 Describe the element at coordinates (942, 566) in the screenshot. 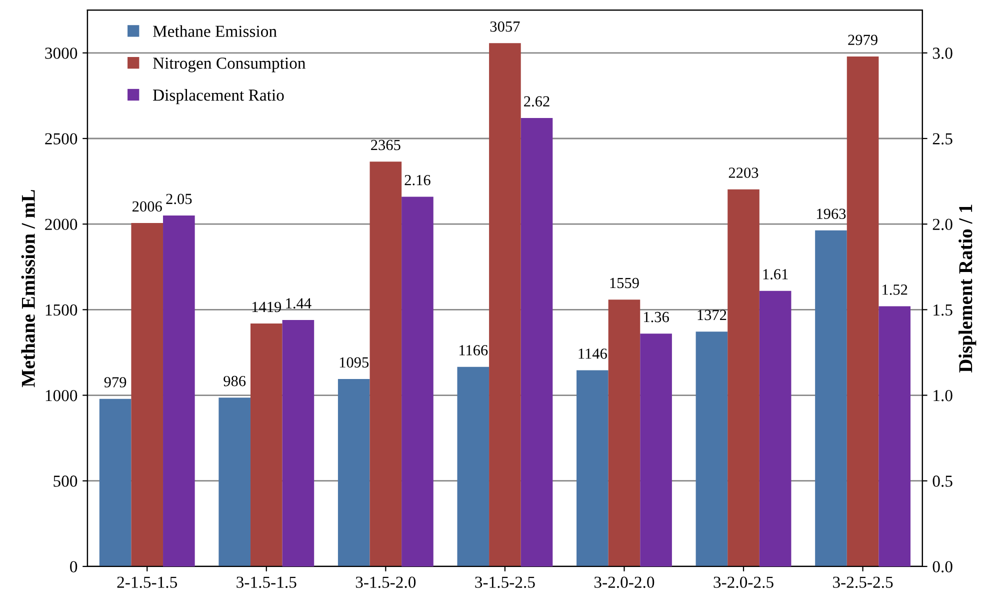

I see `y2-tick-label: 0.0` at that location.